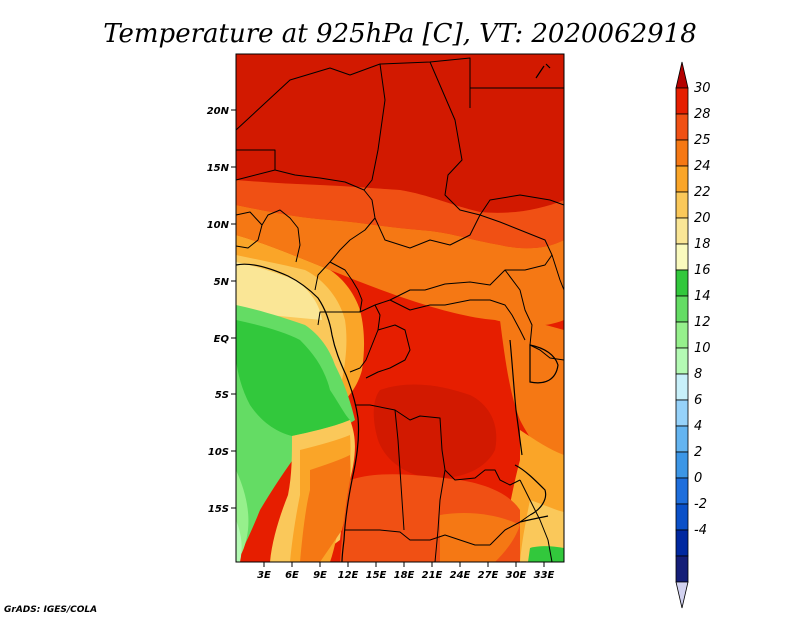 Image resolution: width=800 pixels, height=618 pixels. Describe the element at coordinates (376, 575) in the screenshot. I see `lon-tick-label: 15E` at that location.